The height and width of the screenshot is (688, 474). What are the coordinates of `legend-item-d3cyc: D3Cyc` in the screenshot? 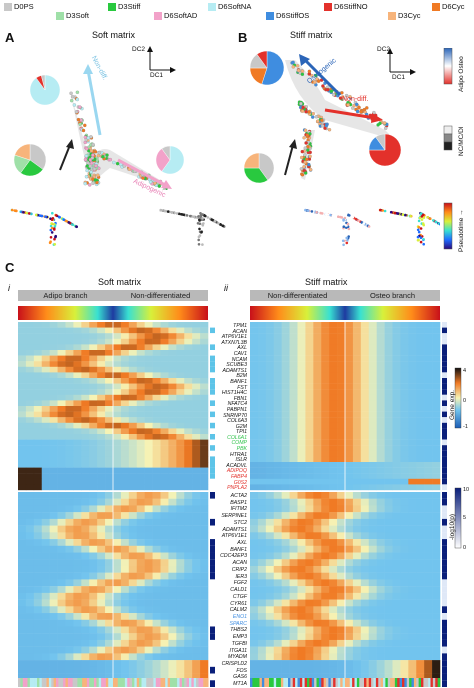 It's located at (404, 15).